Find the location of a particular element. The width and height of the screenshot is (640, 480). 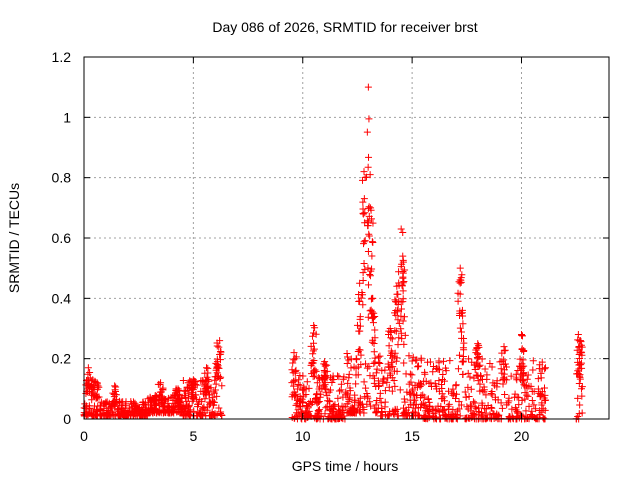

x-tick-label: 15 is located at coordinates (412, 436).